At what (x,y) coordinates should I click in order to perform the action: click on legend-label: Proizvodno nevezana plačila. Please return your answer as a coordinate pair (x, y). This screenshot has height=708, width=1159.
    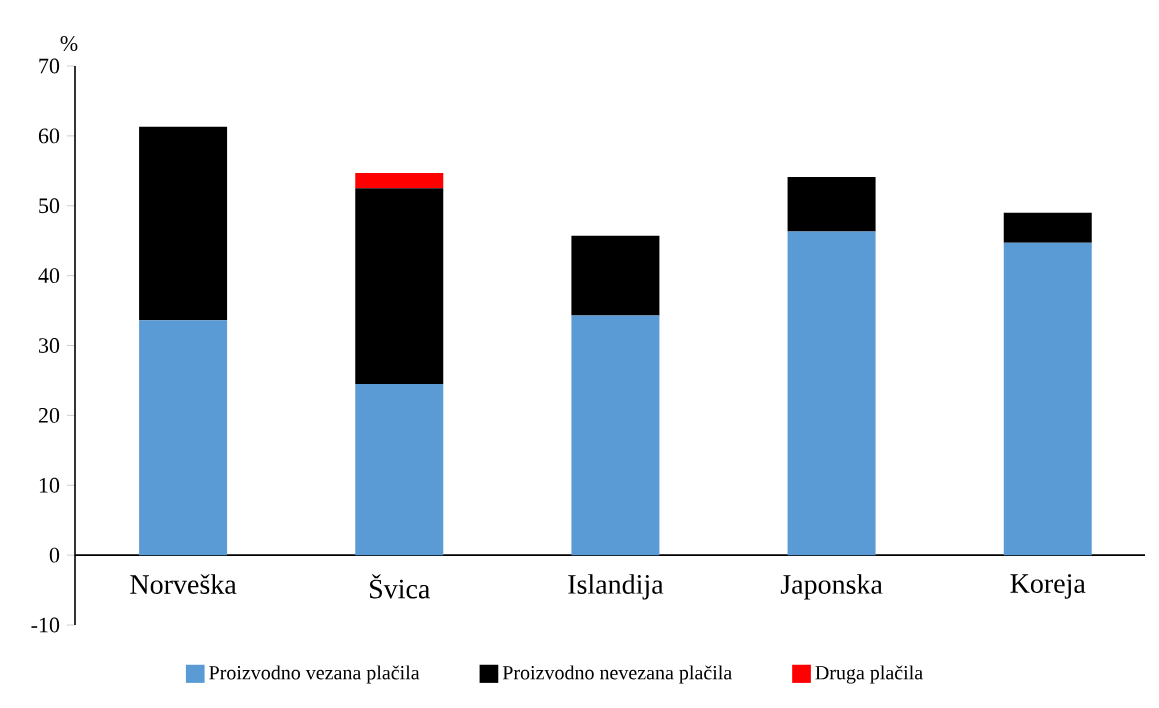
    Looking at the image, I should click on (617, 674).